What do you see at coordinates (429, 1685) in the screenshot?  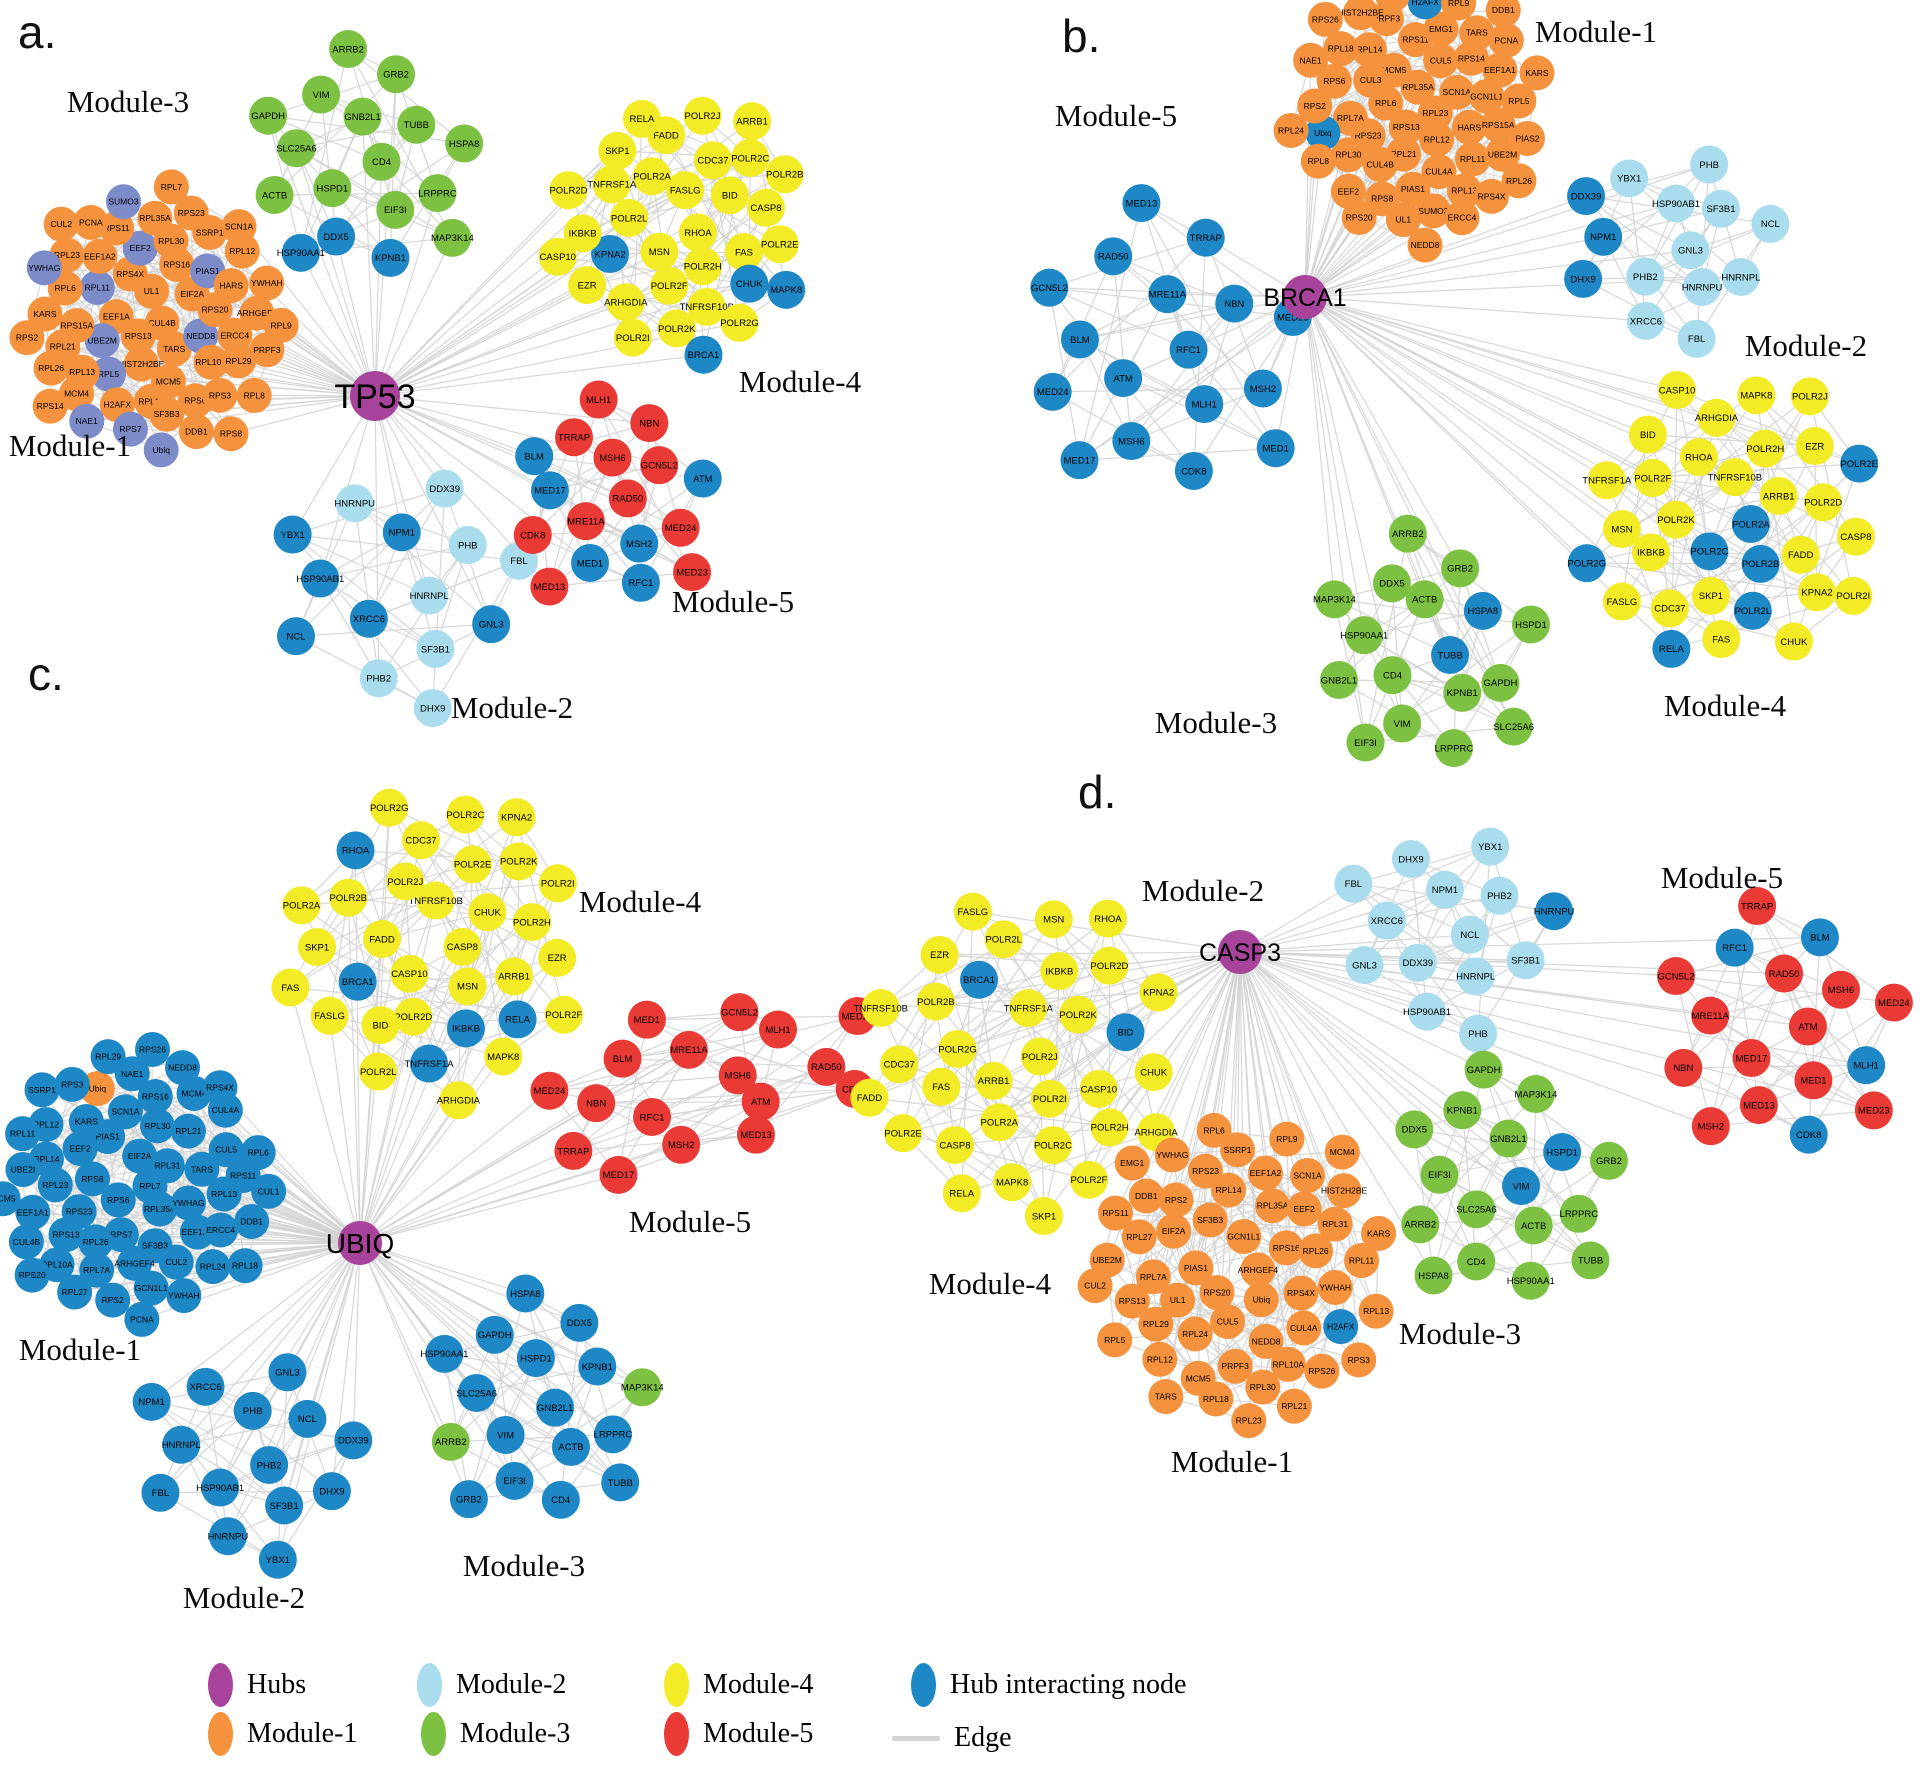 I see `module2-swatch` at bounding box center [429, 1685].